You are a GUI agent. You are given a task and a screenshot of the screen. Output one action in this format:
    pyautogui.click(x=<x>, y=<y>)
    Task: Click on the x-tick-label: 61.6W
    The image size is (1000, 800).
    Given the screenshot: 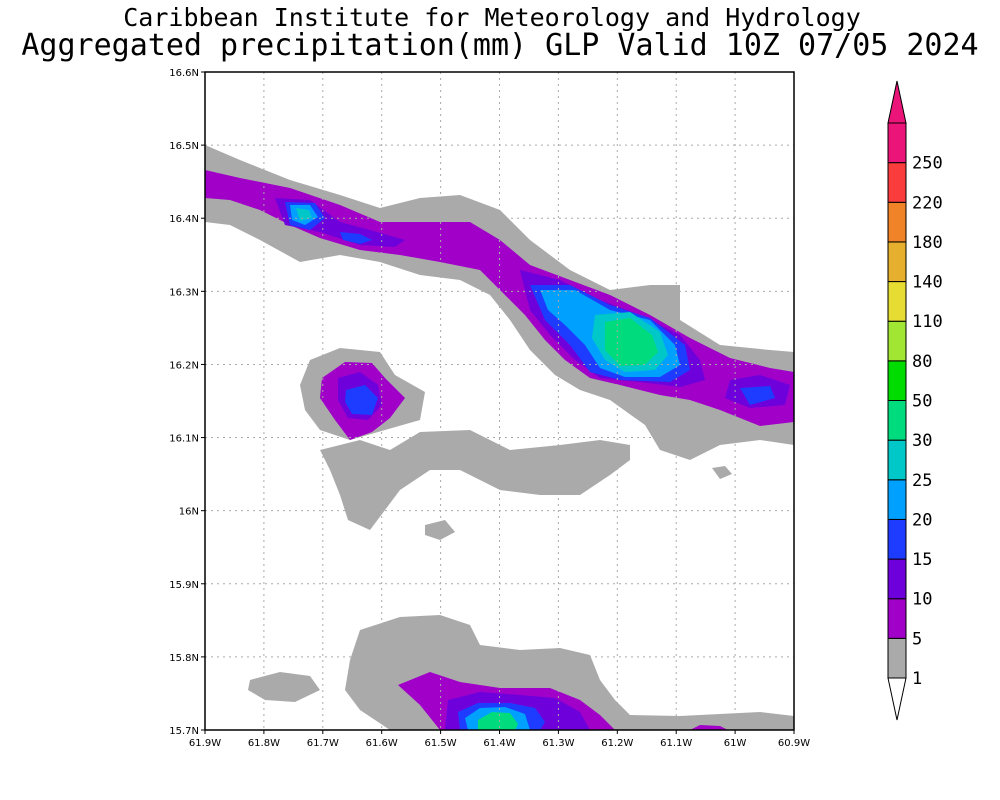 What is the action you would take?
    pyautogui.click(x=382, y=743)
    